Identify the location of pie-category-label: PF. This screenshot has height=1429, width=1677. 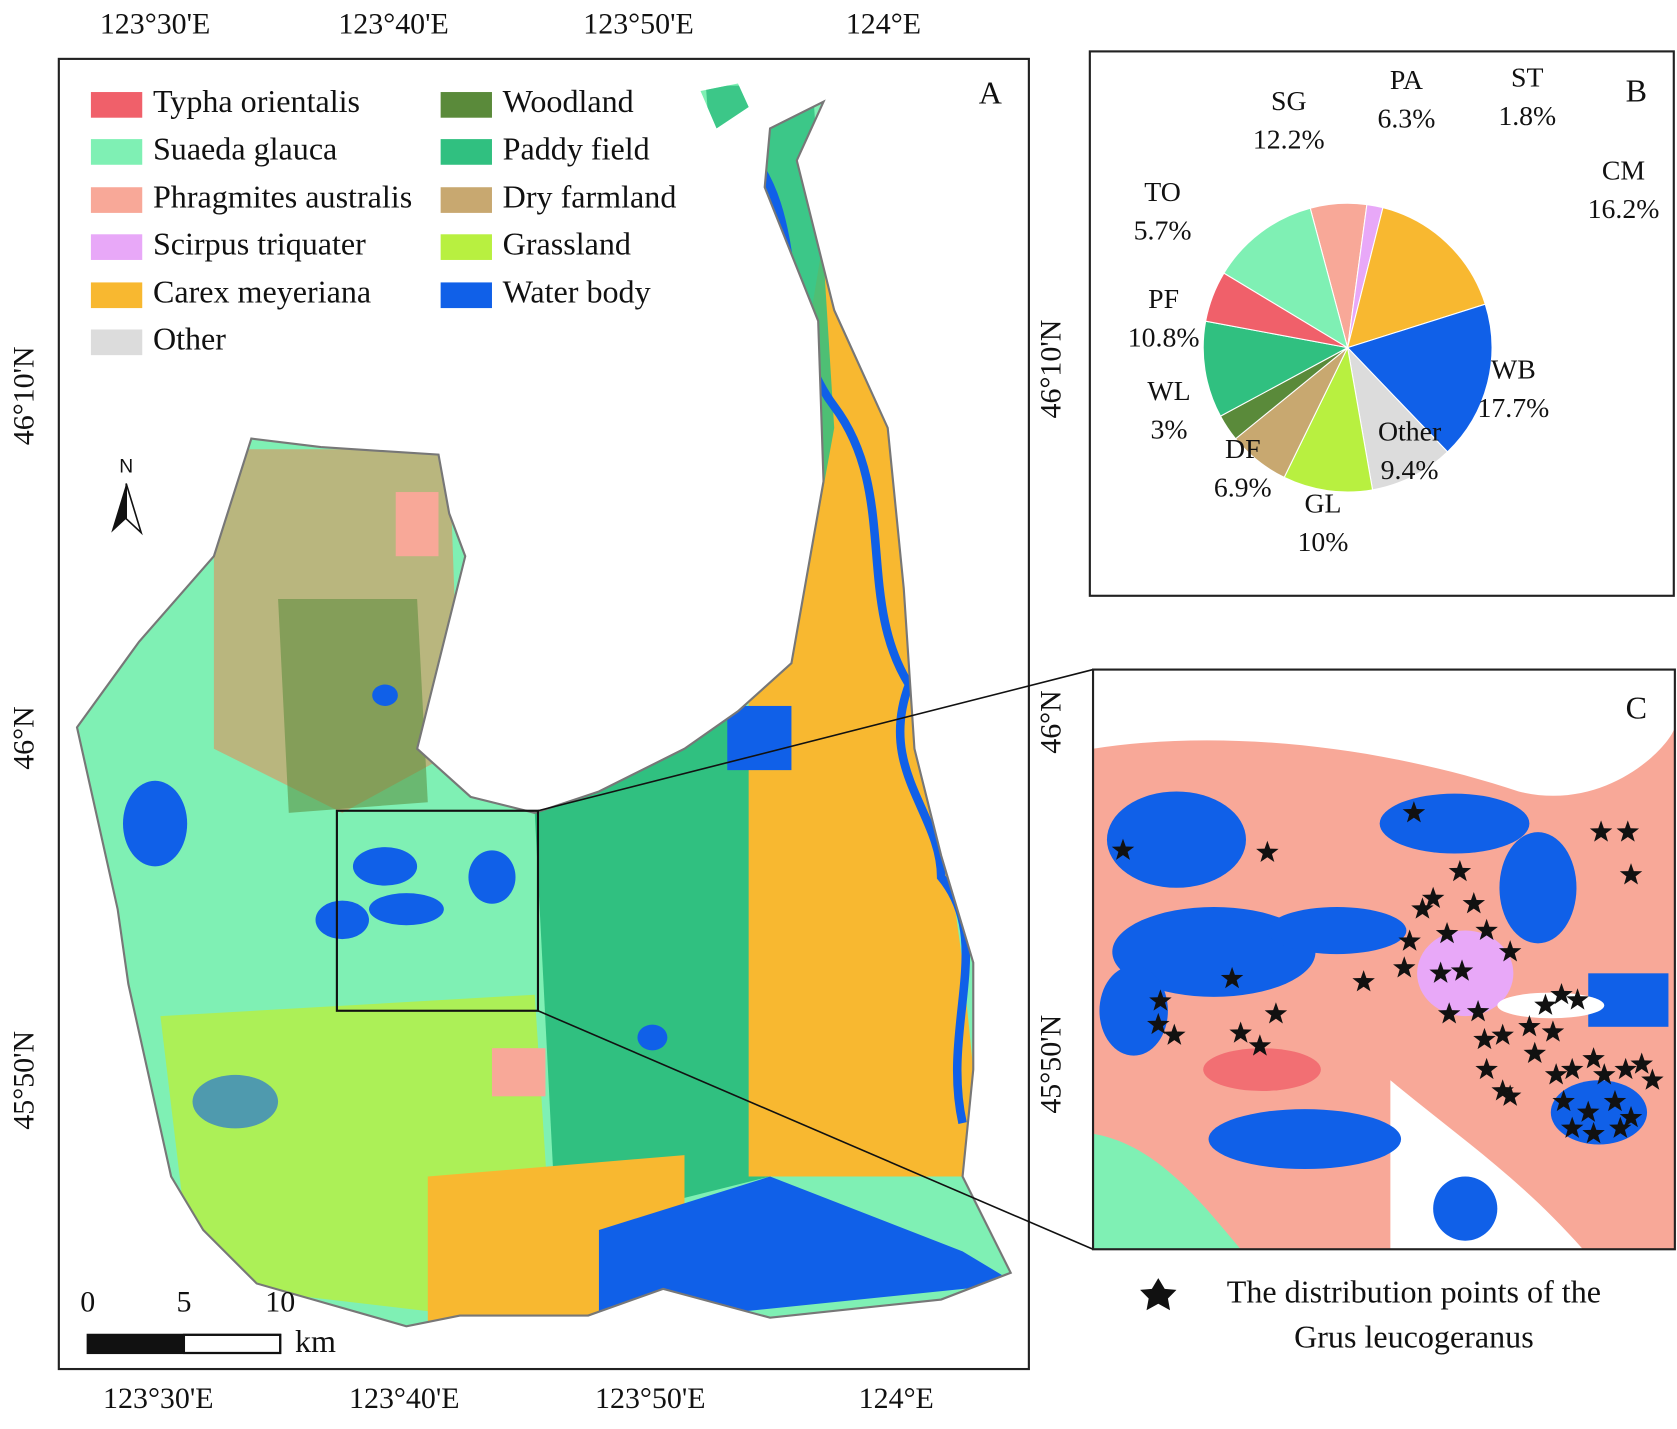
(1163, 299).